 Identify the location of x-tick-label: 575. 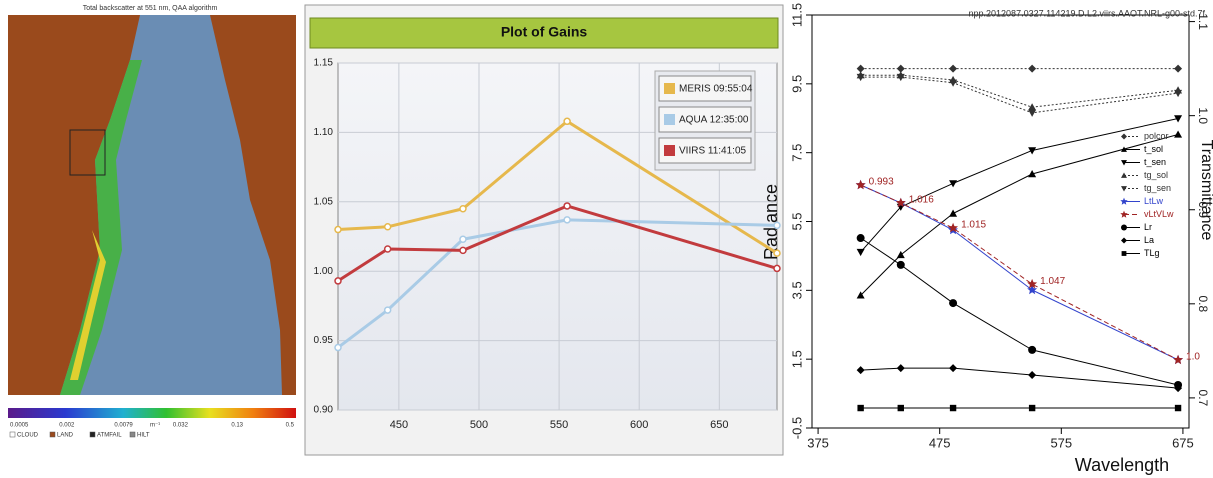
(1061, 442).